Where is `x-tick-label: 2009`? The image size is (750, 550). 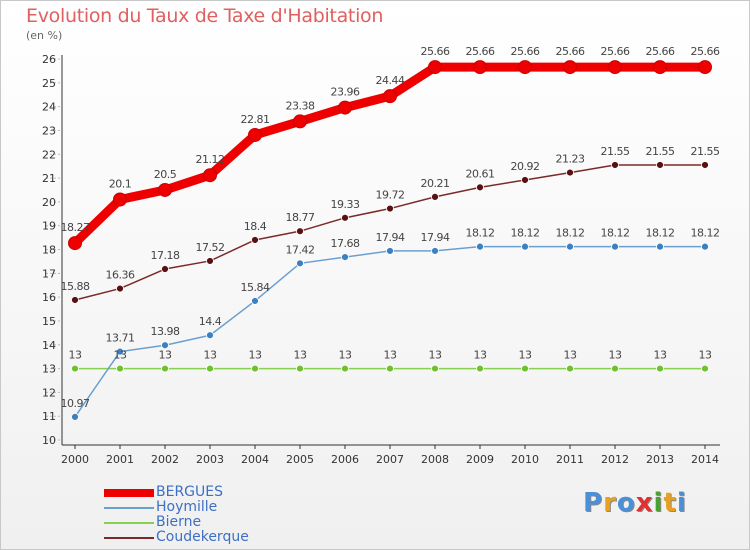
x-tick-label: 2009 is located at coordinates (480, 459).